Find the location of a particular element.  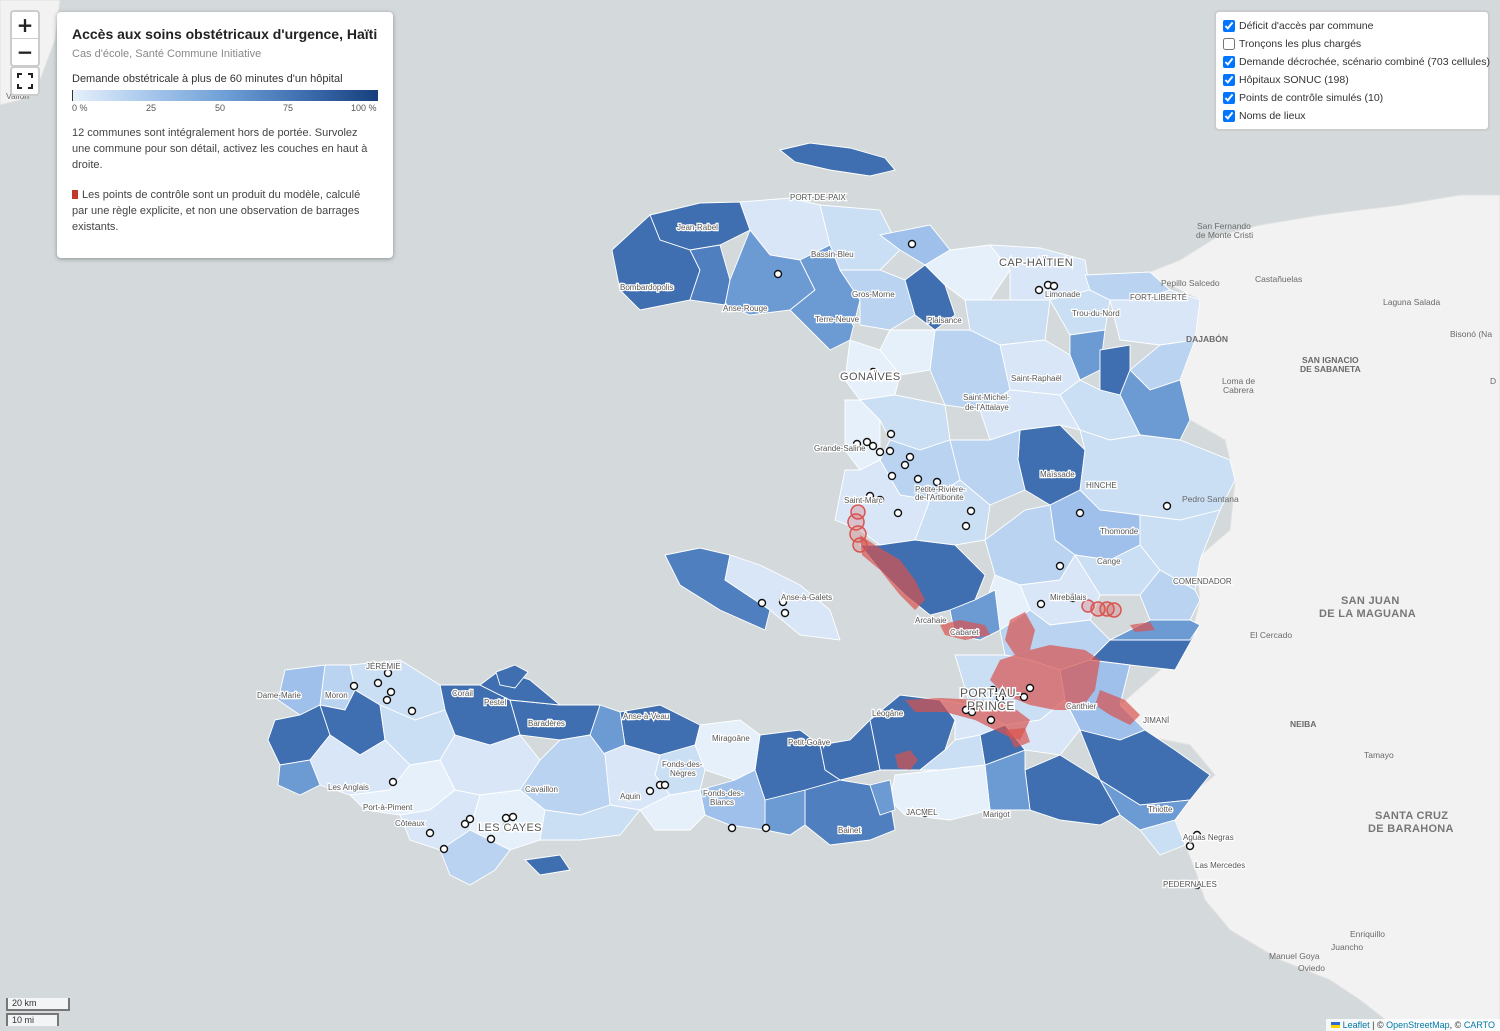

demand-cluster-leogane-s is located at coordinates (906, 760).